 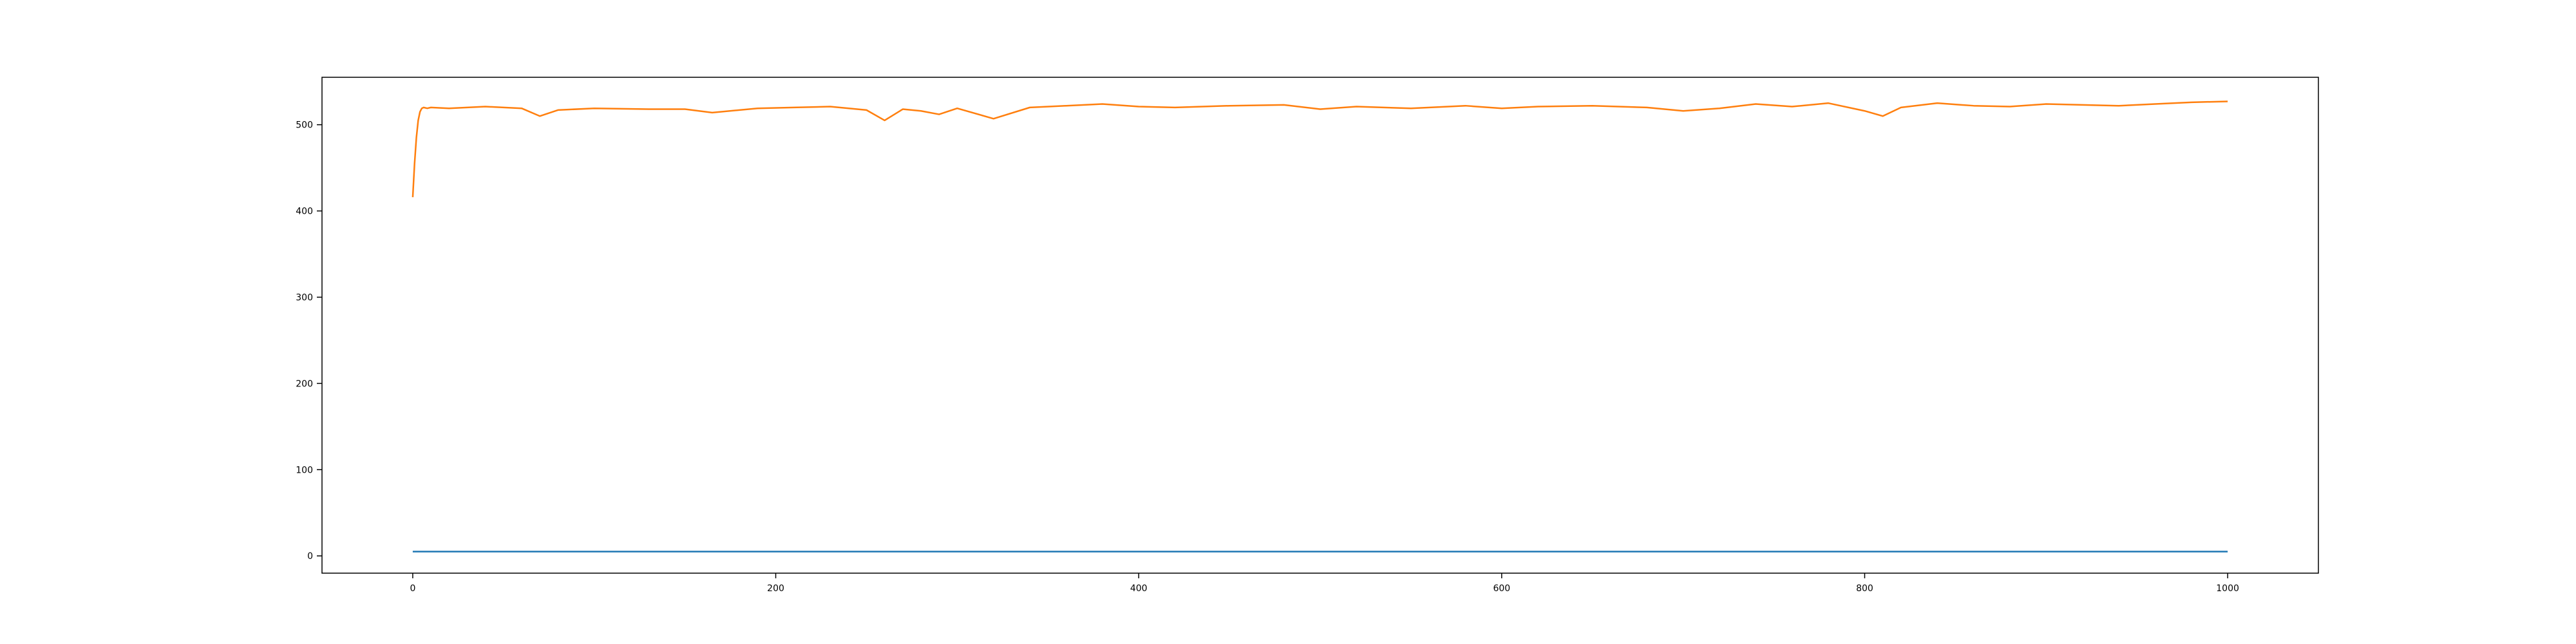 I want to click on x-tick-label: 600, so click(x=1502, y=588).